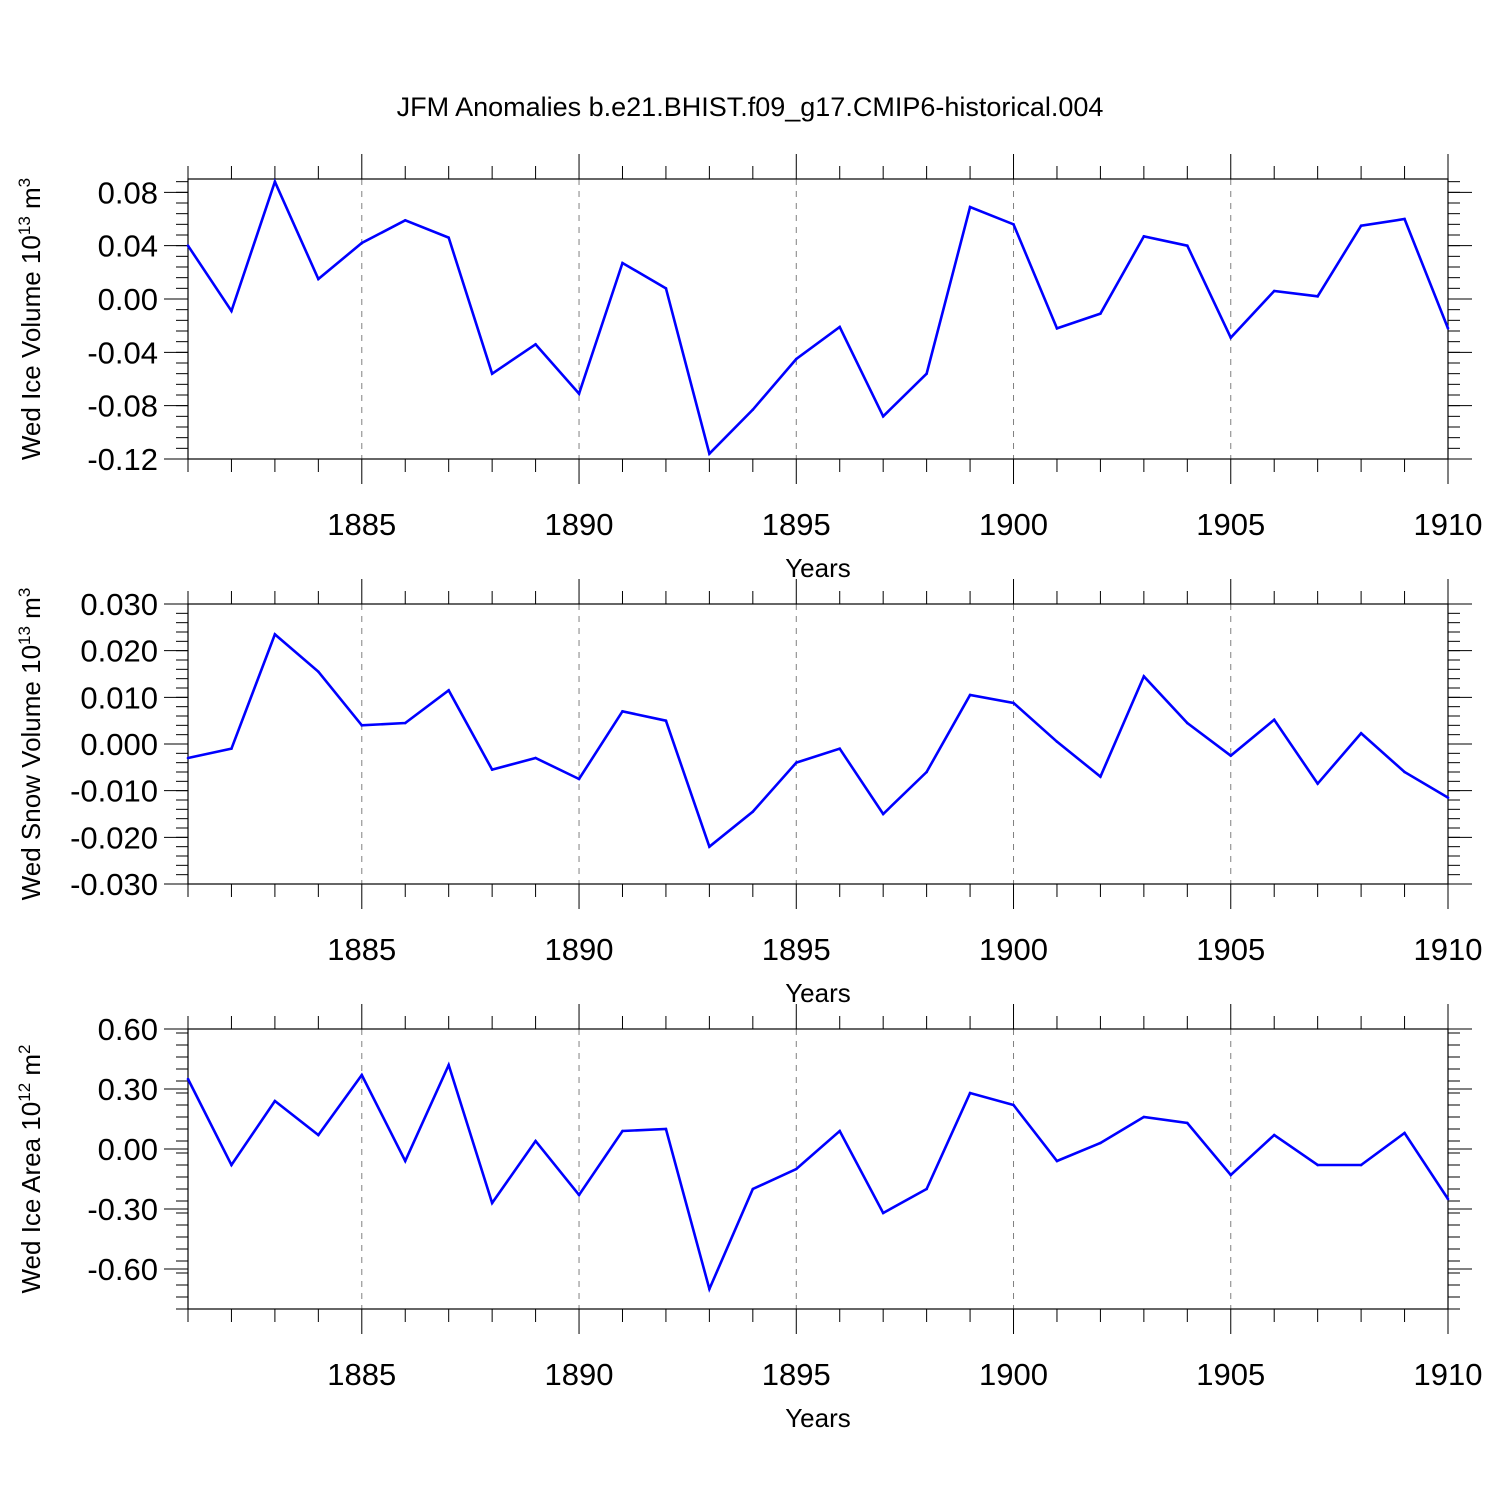 Image resolution: width=1500 pixels, height=1500 pixels. What do you see at coordinates (128, 1029) in the screenshot?
I see `y-tick-label: 0.60` at bounding box center [128, 1029].